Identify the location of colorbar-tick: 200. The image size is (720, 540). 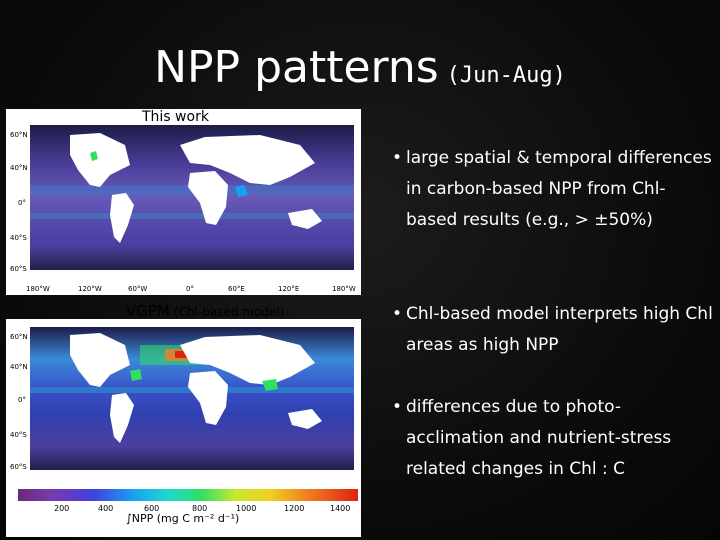
(62, 508).